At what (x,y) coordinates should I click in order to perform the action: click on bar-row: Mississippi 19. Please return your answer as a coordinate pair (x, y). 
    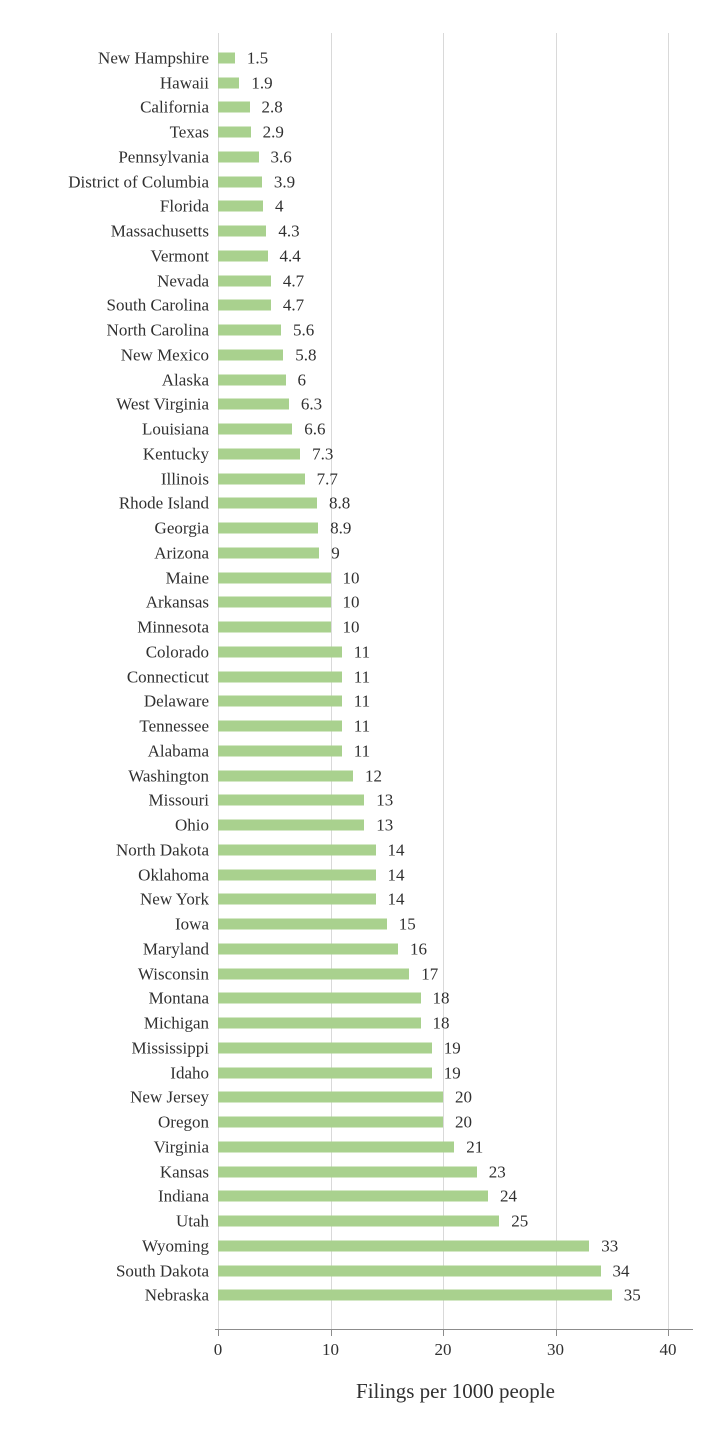
    Looking at the image, I should click on (400, 1048).